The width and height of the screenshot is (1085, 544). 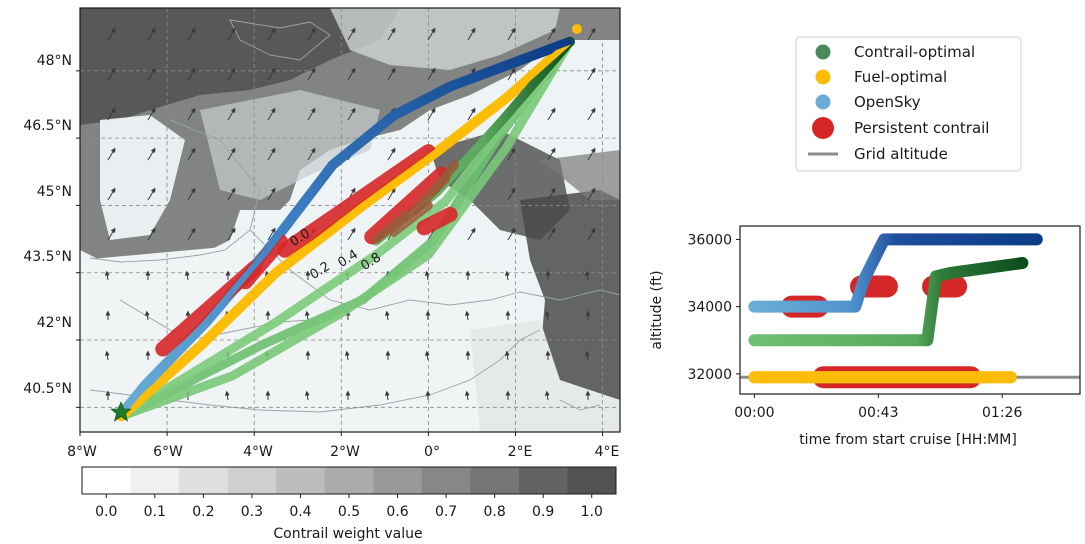 What do you see at coordinates (520, 452) in the screenshot?
I see `lon-tick-label: 2°E` at bounding box center [520, 452].